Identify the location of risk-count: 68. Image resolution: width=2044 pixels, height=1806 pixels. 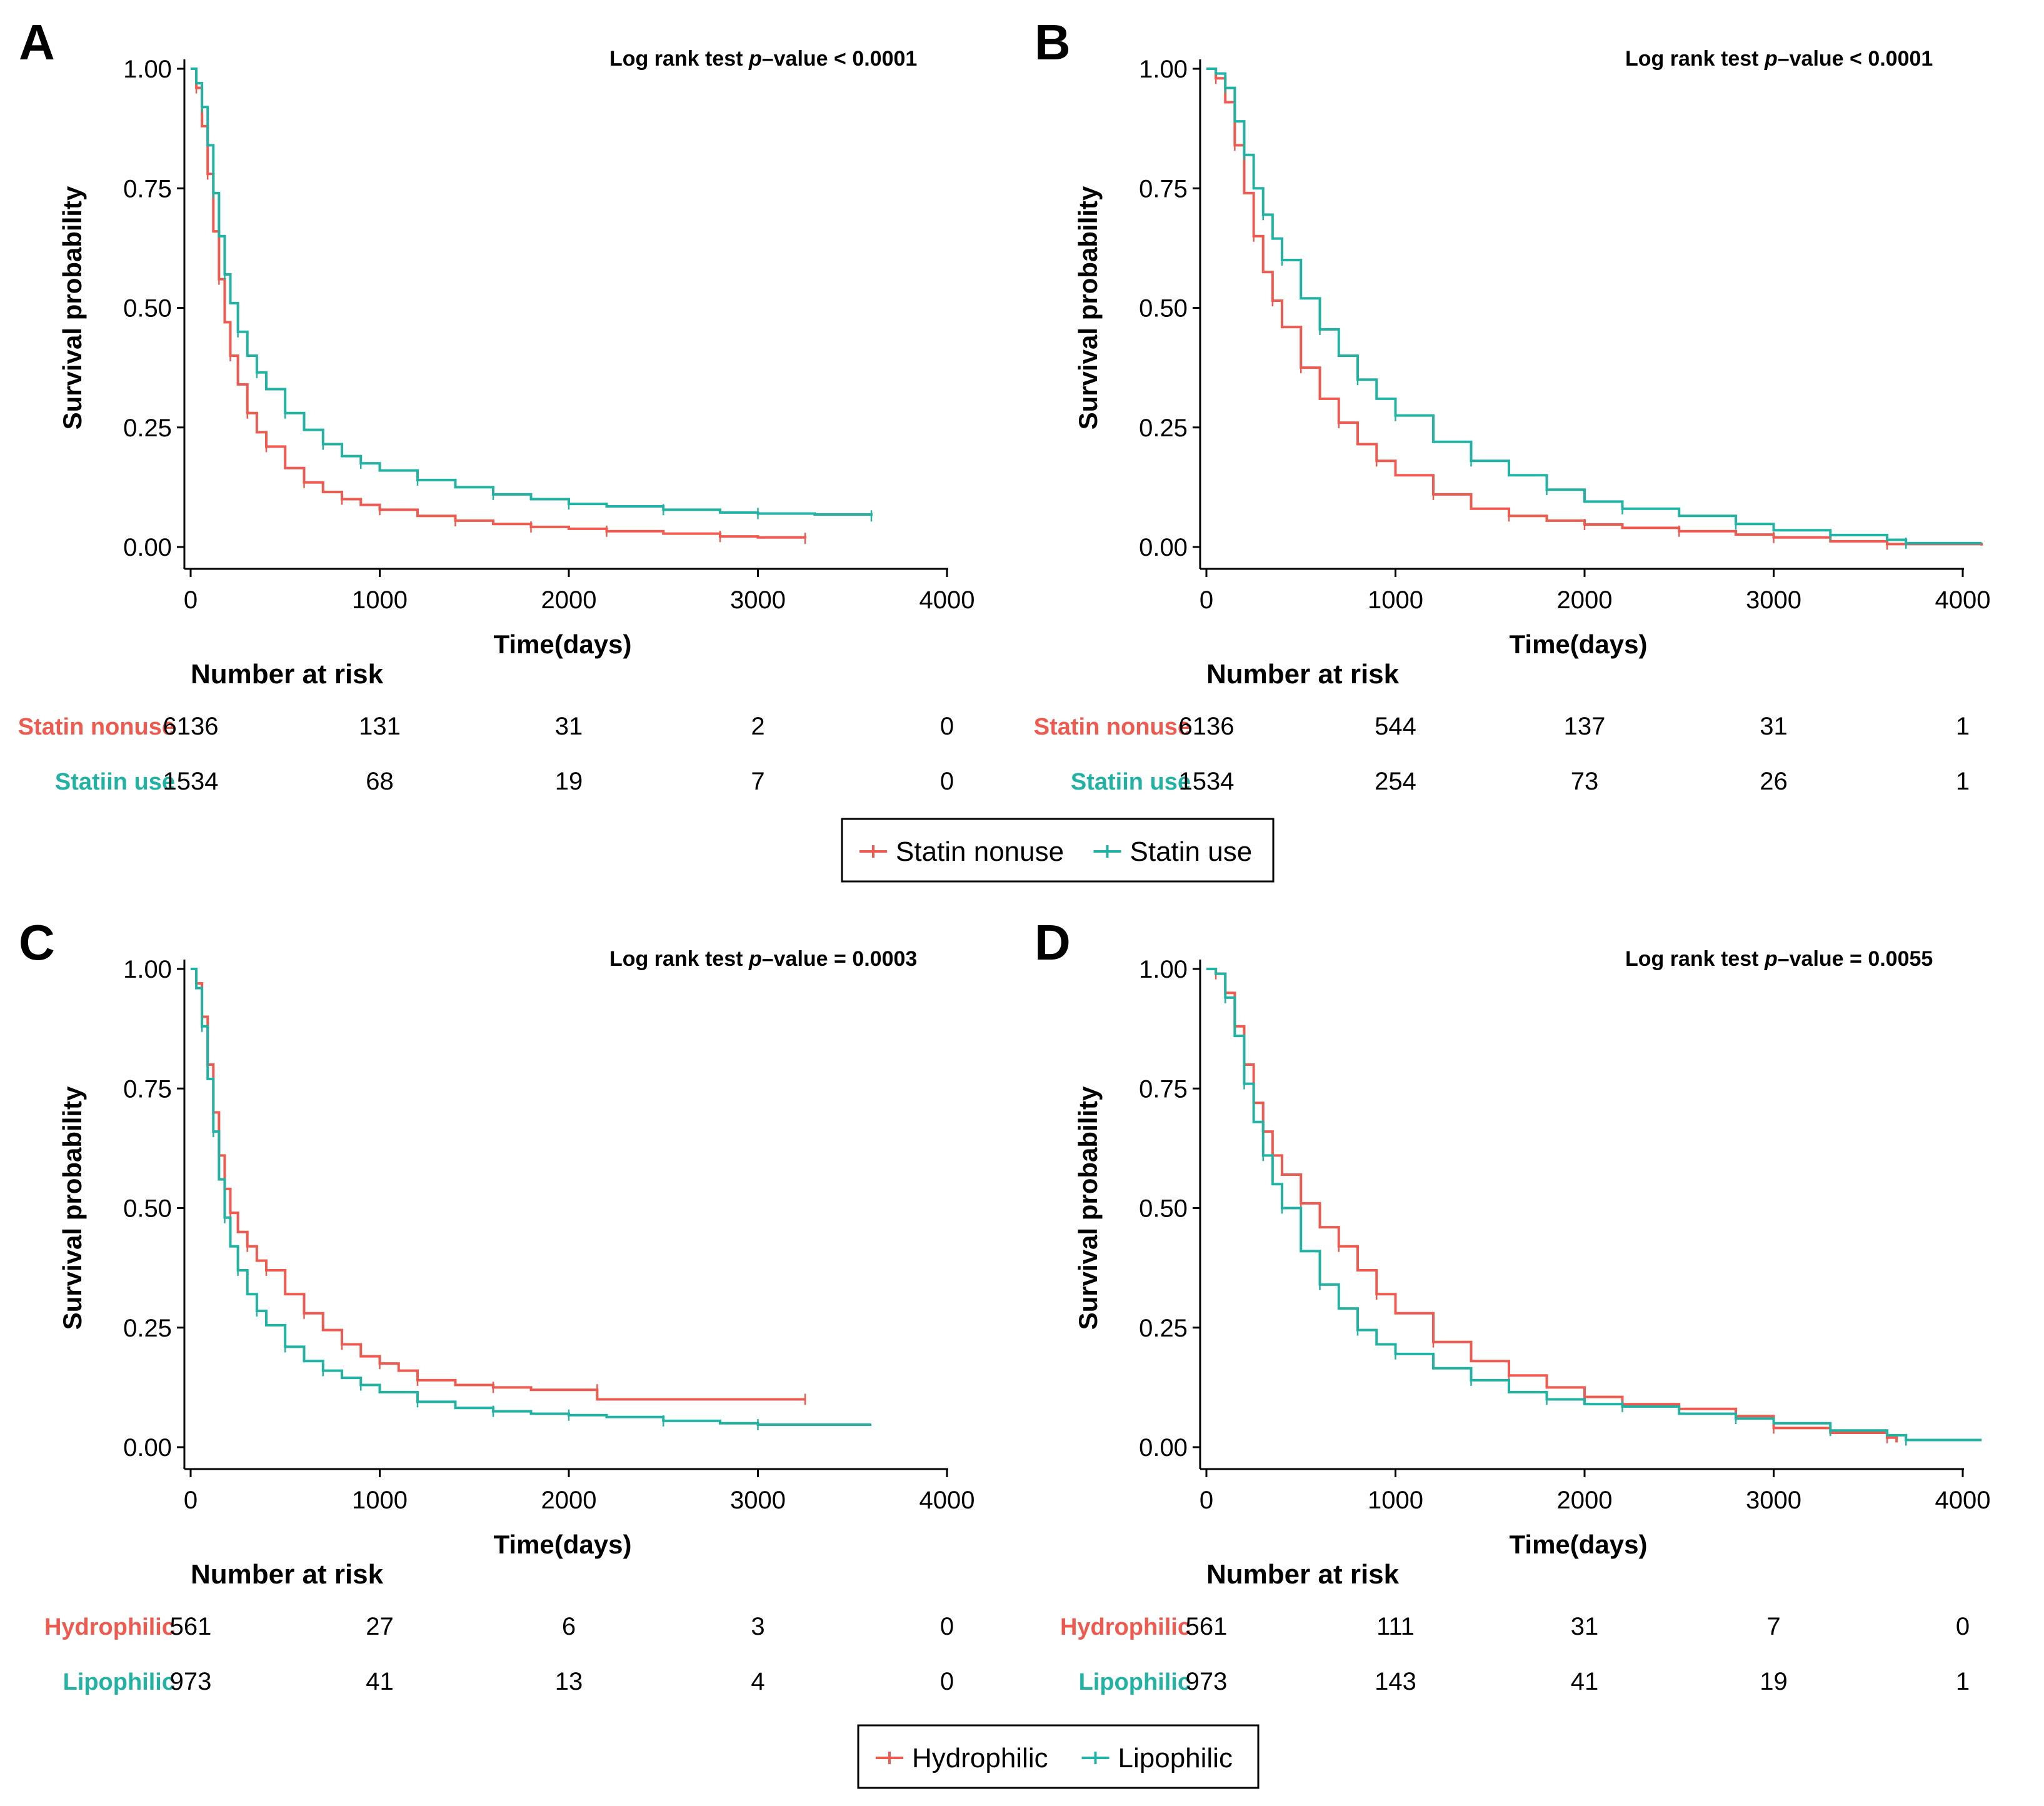
(380, 781).